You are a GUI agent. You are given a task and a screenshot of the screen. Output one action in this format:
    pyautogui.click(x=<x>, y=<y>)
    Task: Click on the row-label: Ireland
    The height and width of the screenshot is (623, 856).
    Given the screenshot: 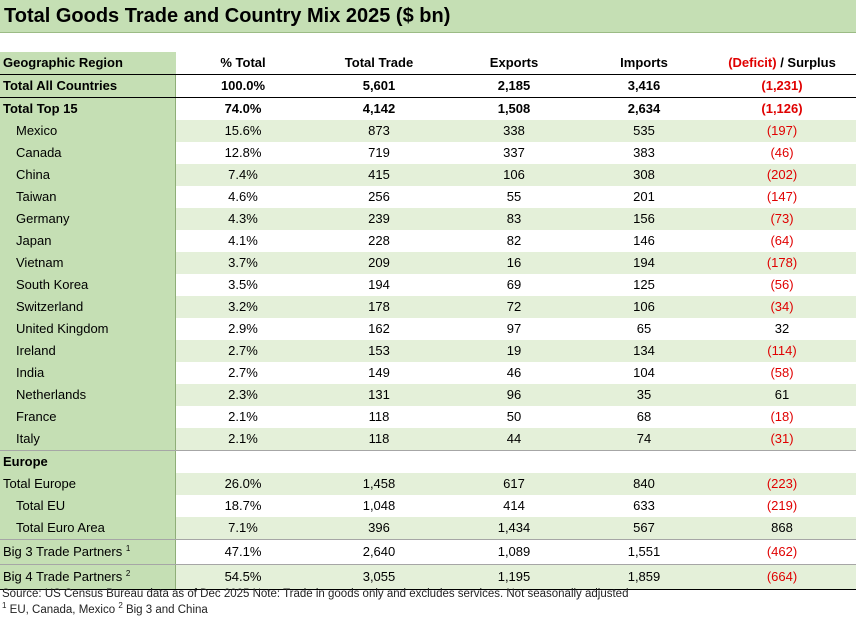 What is the action you would take?
    pyautogui.click(x=88, y=351)
    